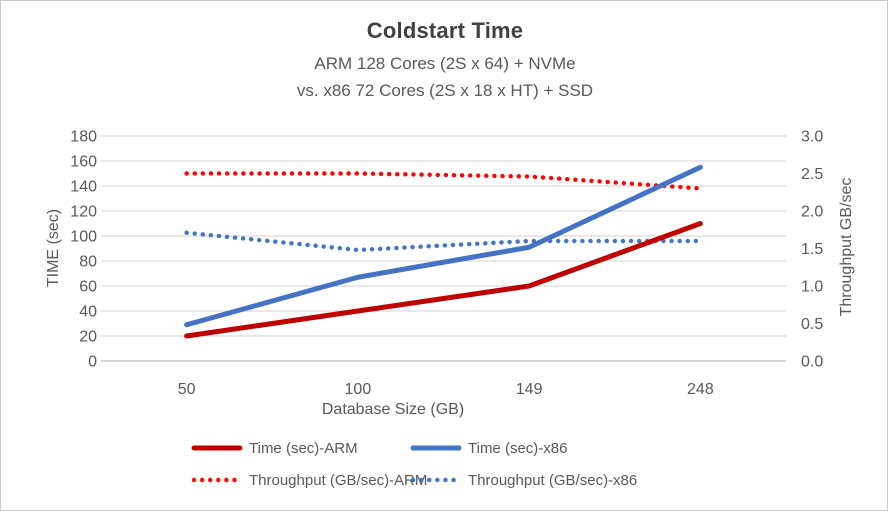 The width and height of the screenshot is (888, 511). What do you see at coordinates (445, 63) in the screenshot?
I see `chart-subtitle-line-1: ARM 128 Cores (2S x 64) + NVMe` at bounding box center [445, 63].